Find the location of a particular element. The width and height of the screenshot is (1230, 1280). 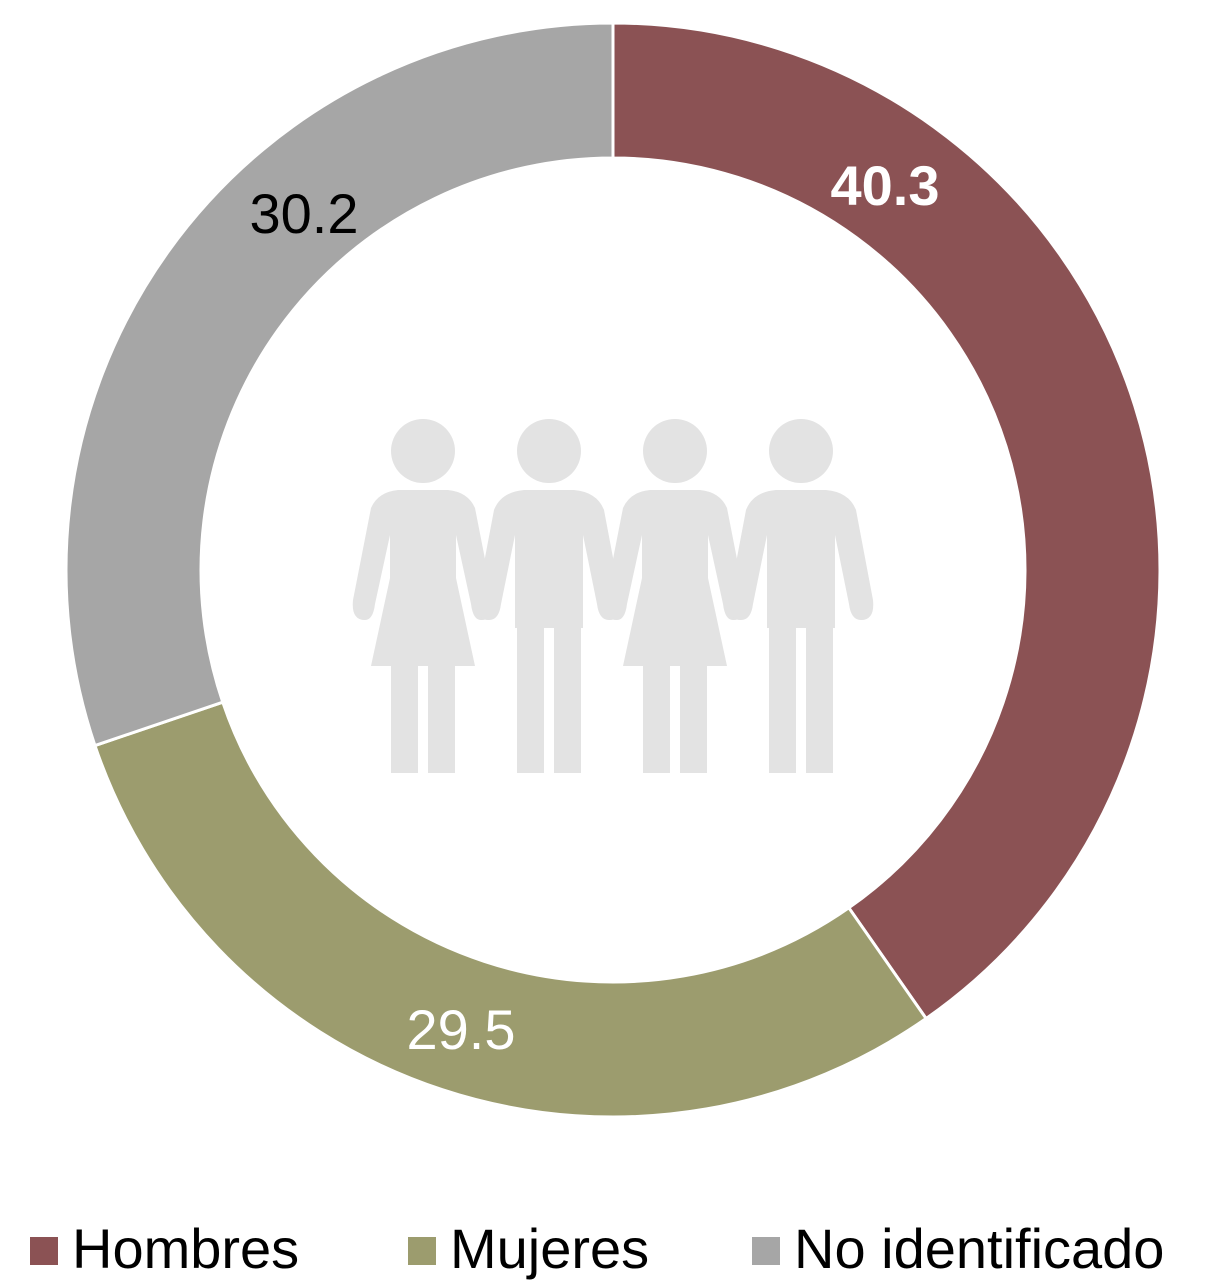

legend-item-no-identificado: No identificado is located at coordinates (958, 1248).